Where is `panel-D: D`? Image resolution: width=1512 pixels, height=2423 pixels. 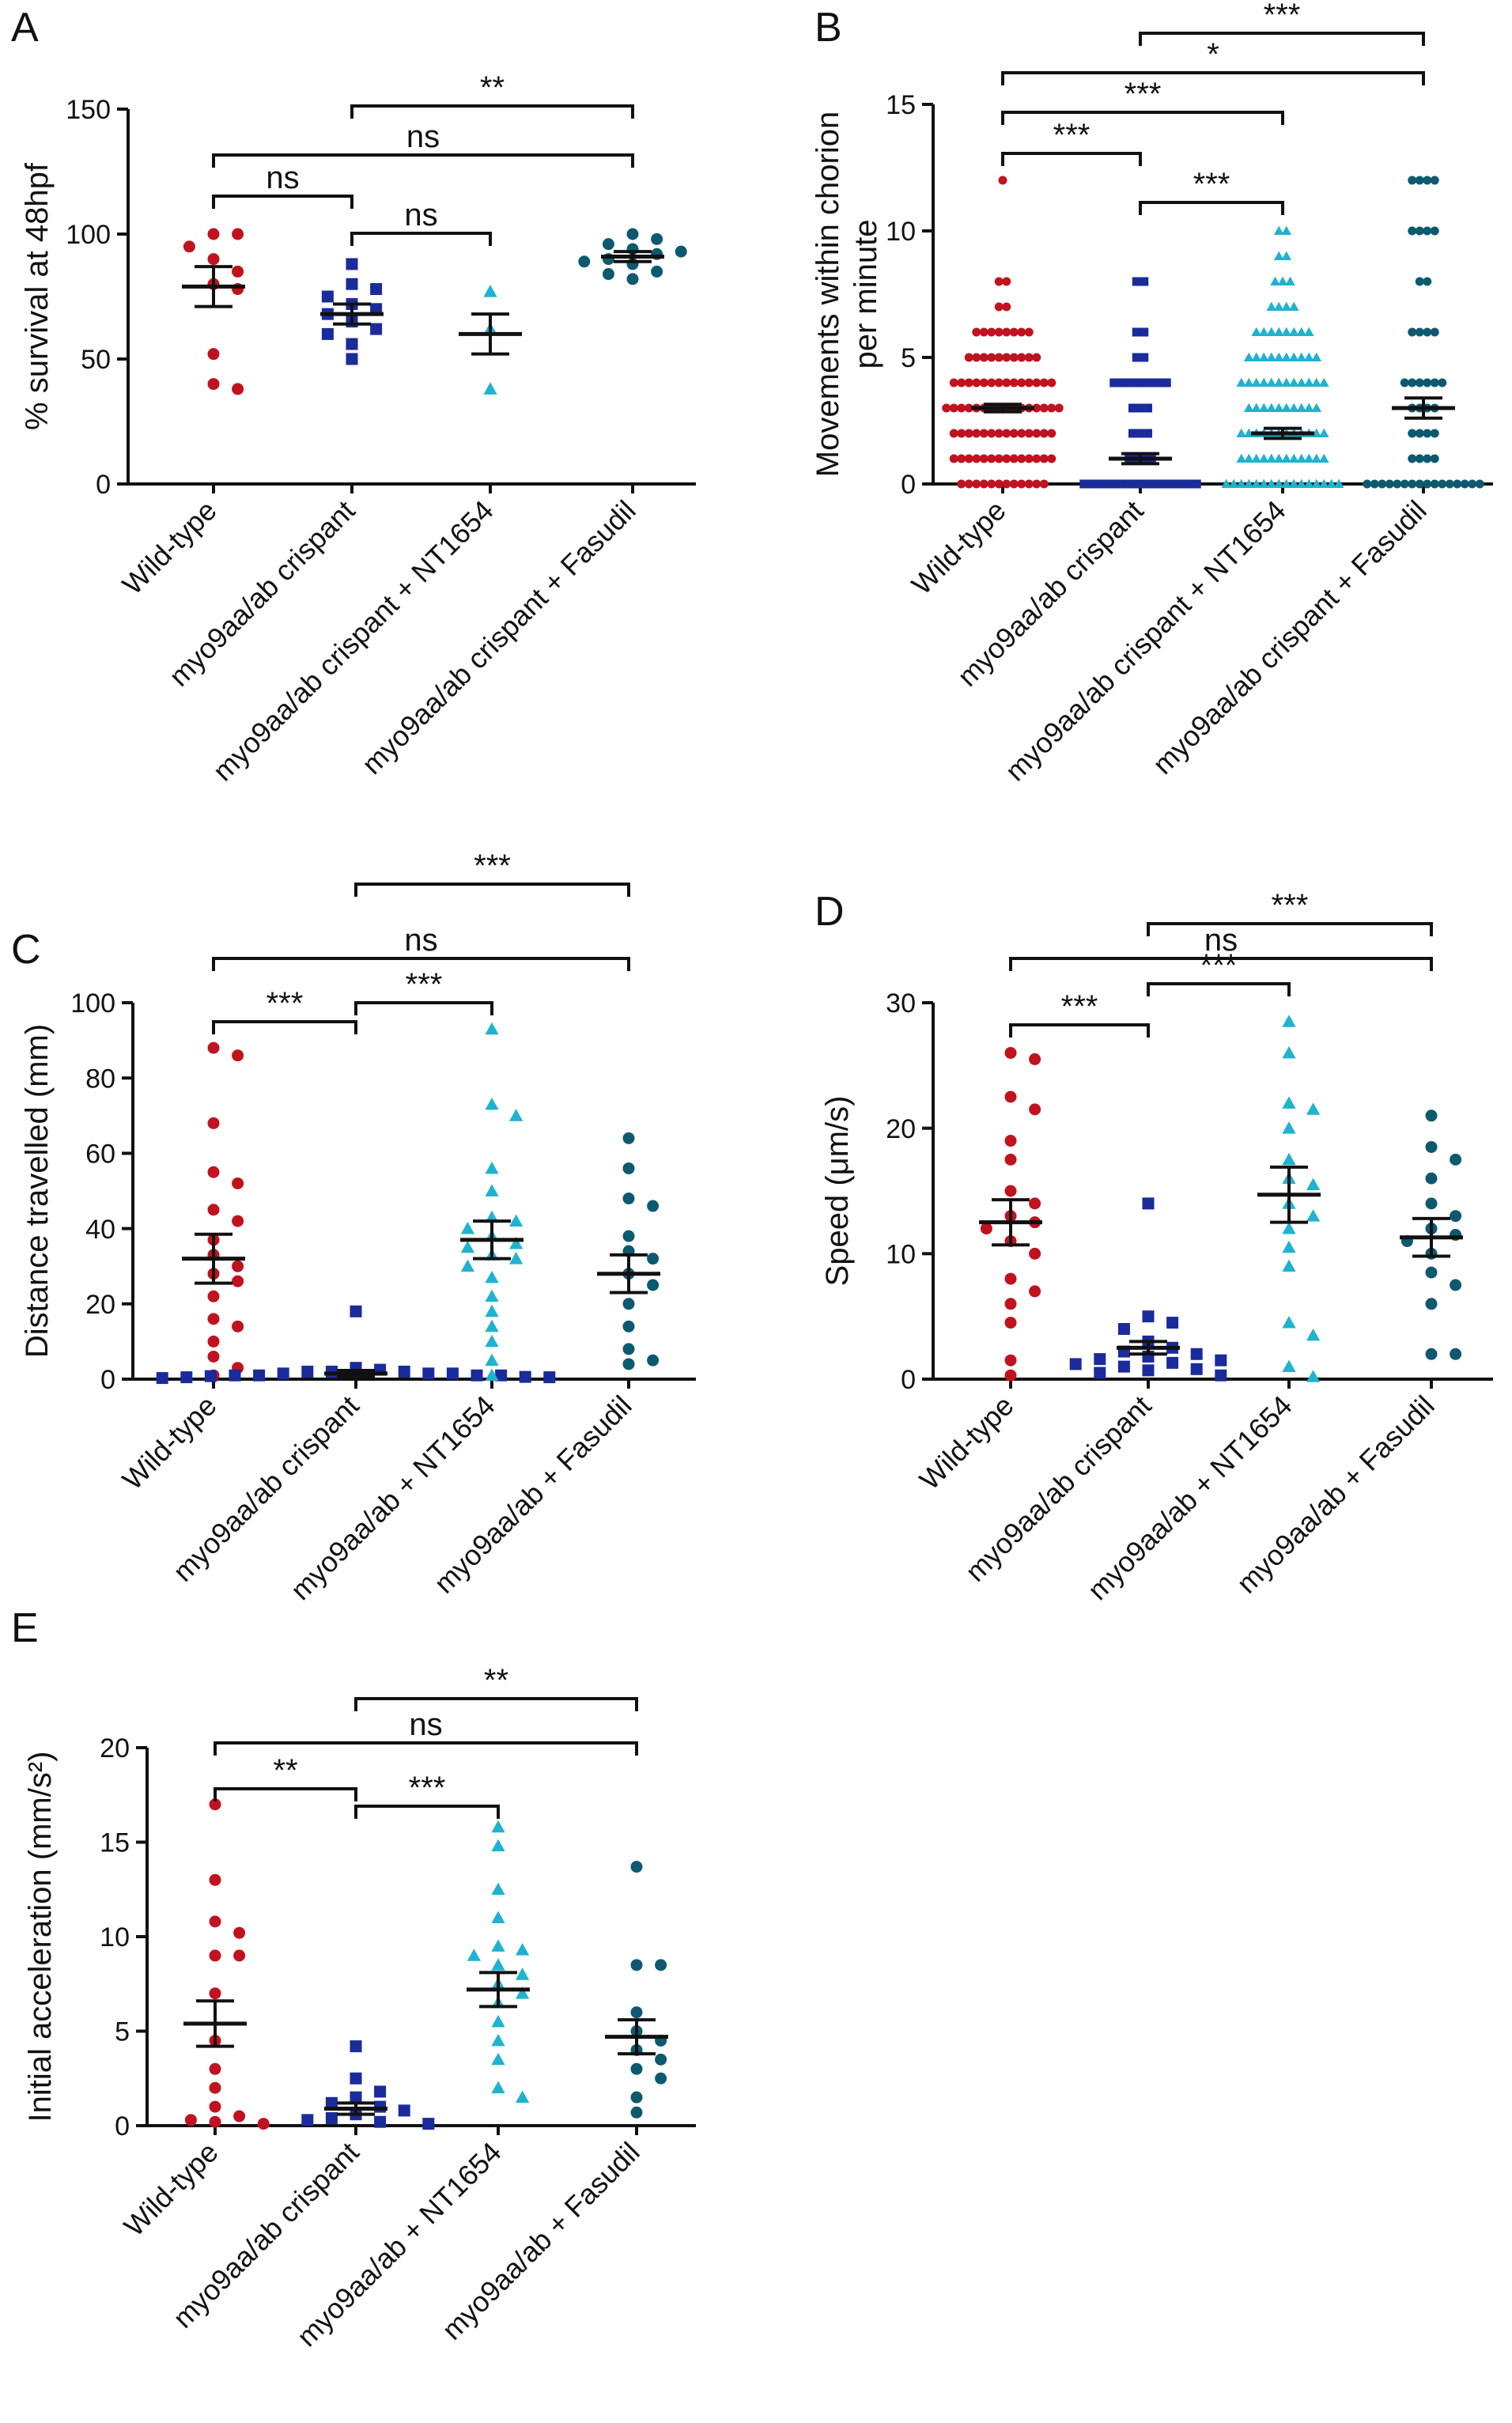 panel-D: D is located at coordinates (830, 912).